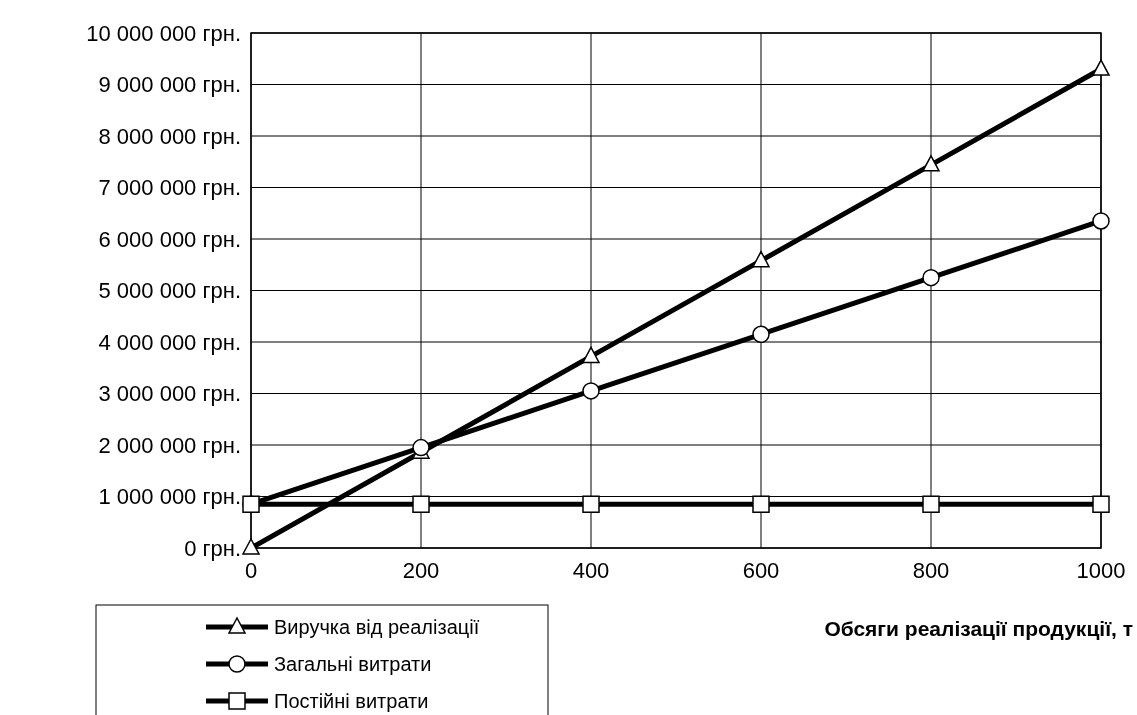  Describe the element at coordinates (169, 136) in the screenshot. I see `y-tick-label: 8 000 000 грн.` at that location.